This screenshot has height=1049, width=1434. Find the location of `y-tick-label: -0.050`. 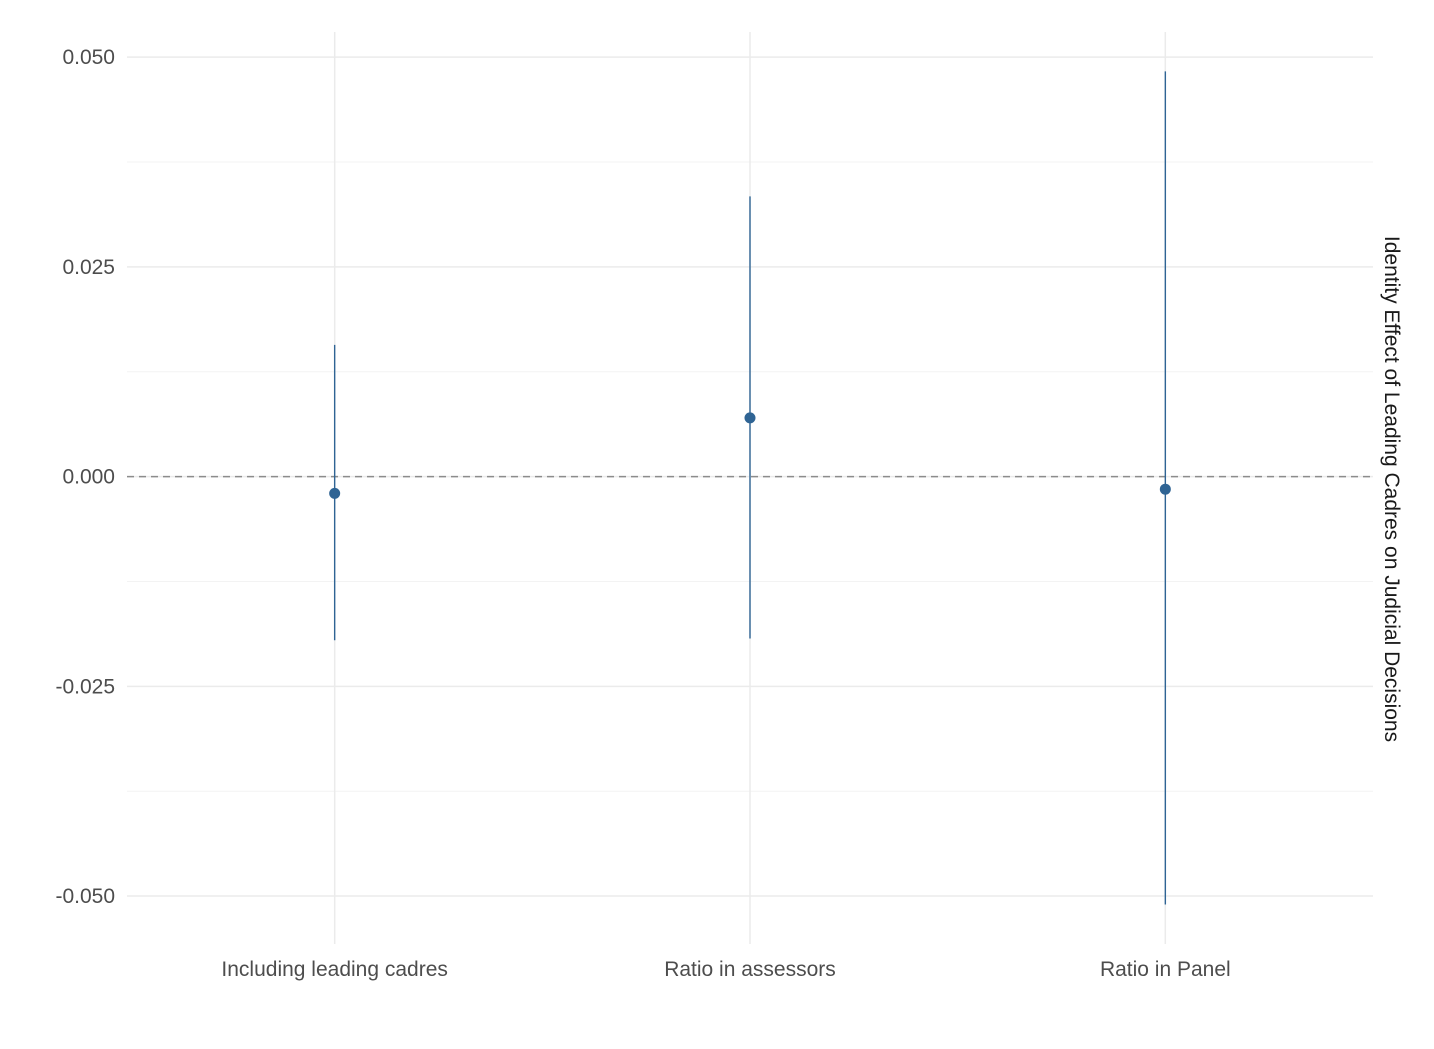

y-tick-label: -0.050 is located at coordinates (85, 896).